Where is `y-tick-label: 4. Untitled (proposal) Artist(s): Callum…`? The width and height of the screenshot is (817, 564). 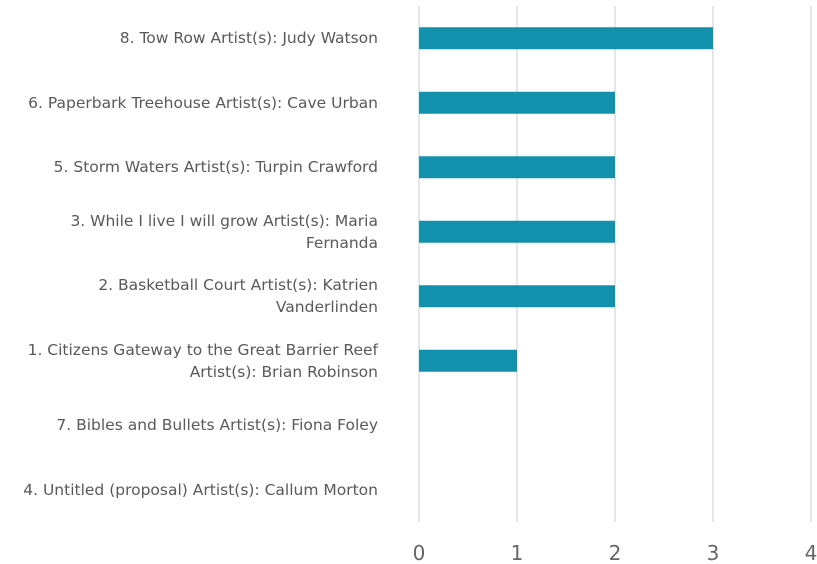
y-tick-label: 4. Untitled (proposal) Artist(s): Callum… is located at coordinates (200, 489).